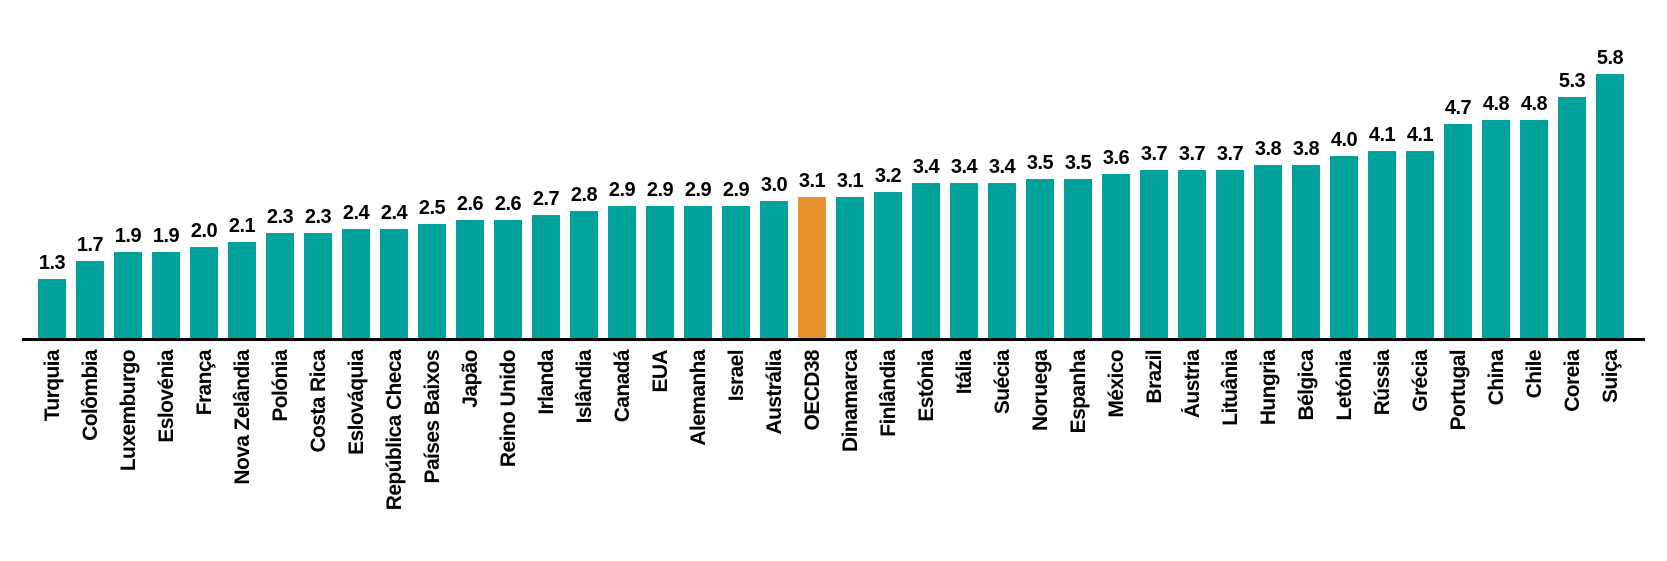 The height and width of the screenshot is (561, 1667). Describe the element at coordinates (318, 401) in the screenshot. I see `x-tick-country-label: Costa Rica` at that location.